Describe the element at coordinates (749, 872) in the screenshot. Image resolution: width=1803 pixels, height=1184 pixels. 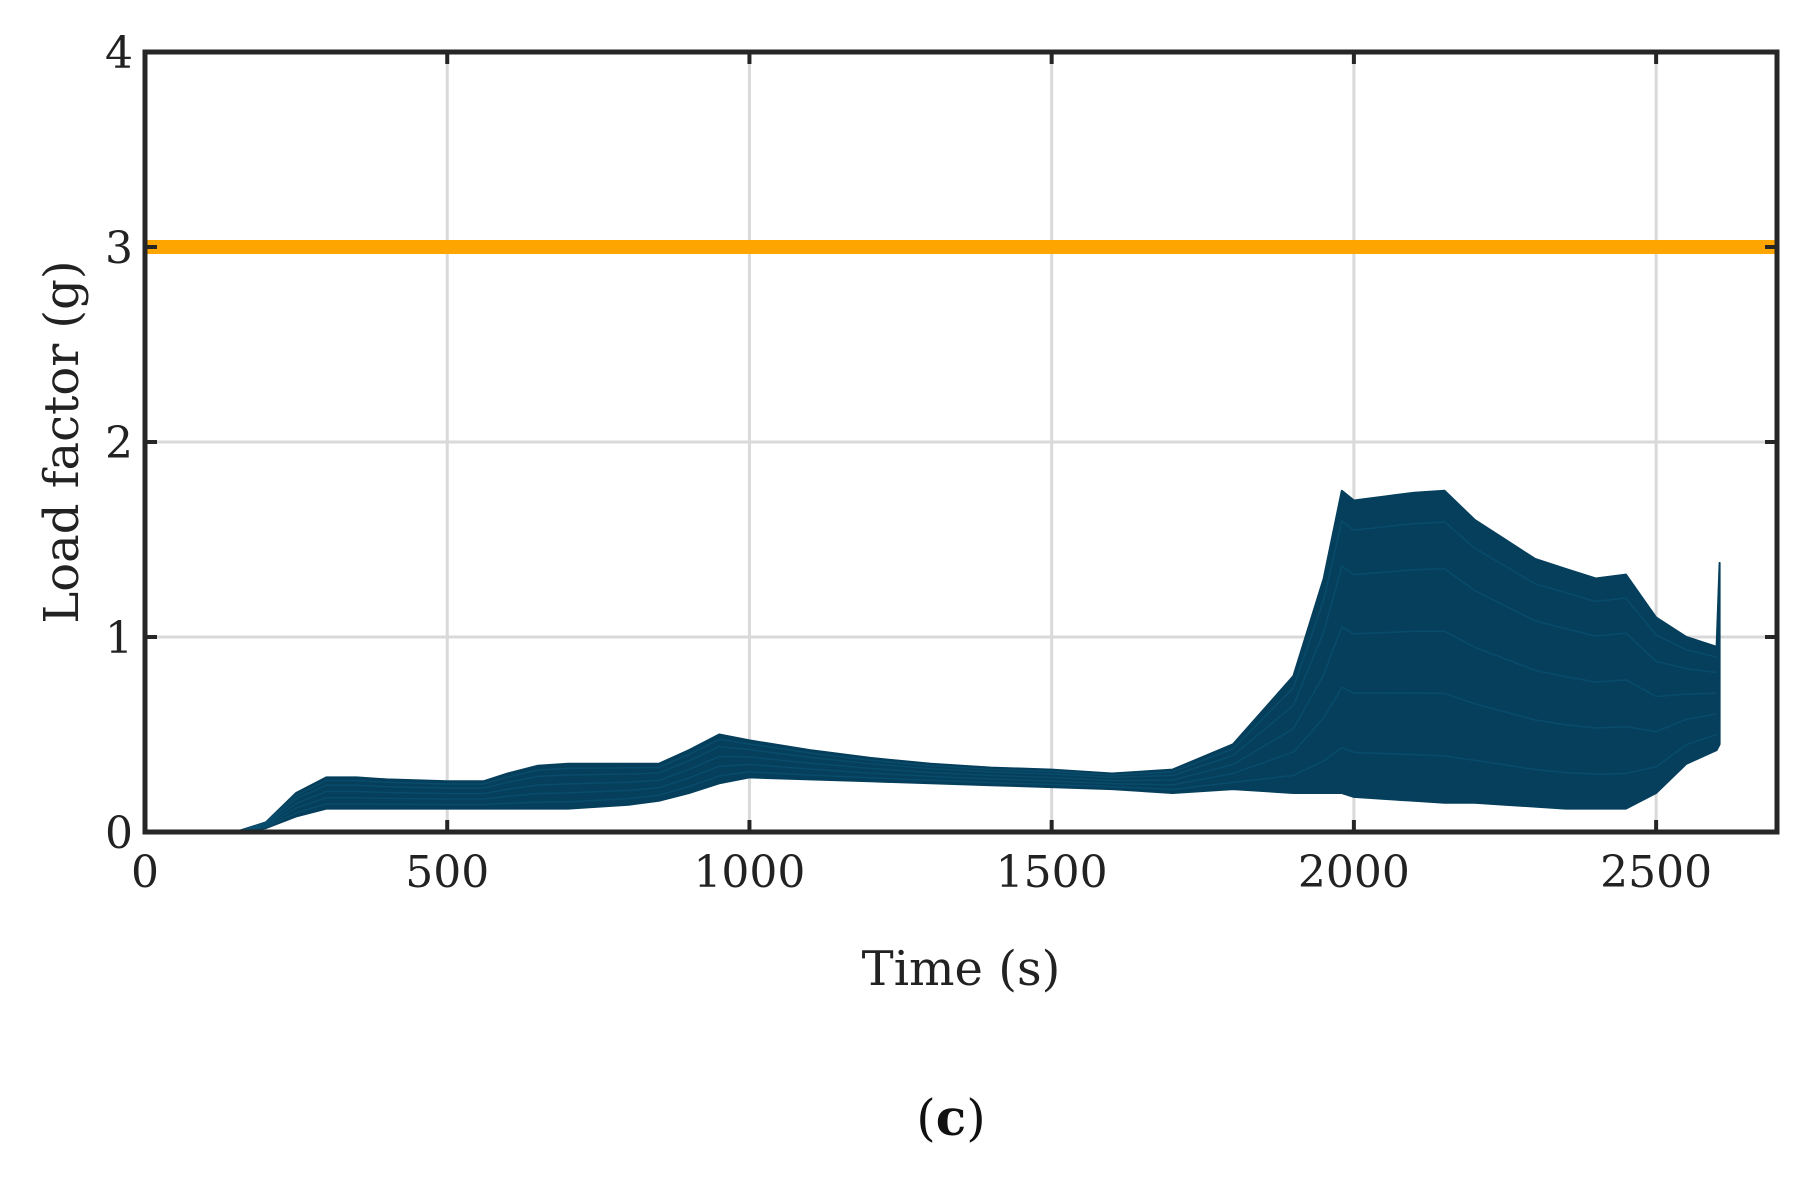
I see `x-tick-label: 1000` at that location.